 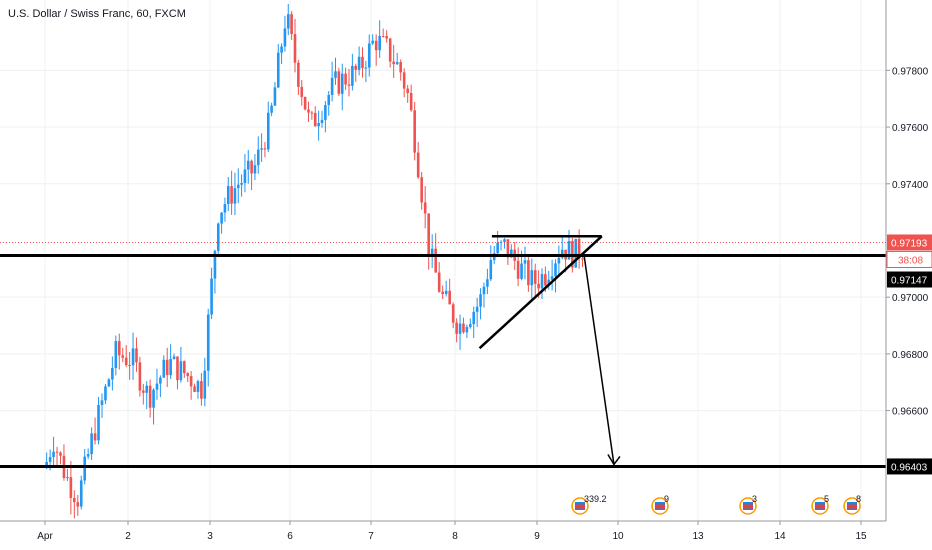 I want to click on current-price-tag, so click(x=909, y=242).